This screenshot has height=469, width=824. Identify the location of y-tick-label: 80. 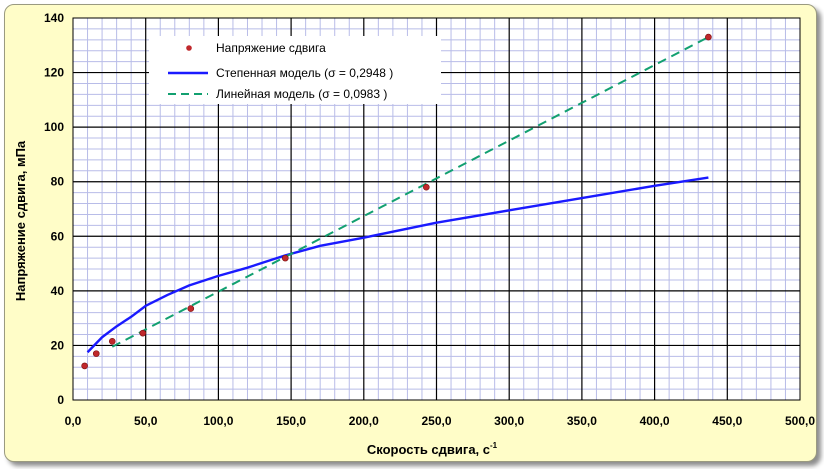
(58, 182).